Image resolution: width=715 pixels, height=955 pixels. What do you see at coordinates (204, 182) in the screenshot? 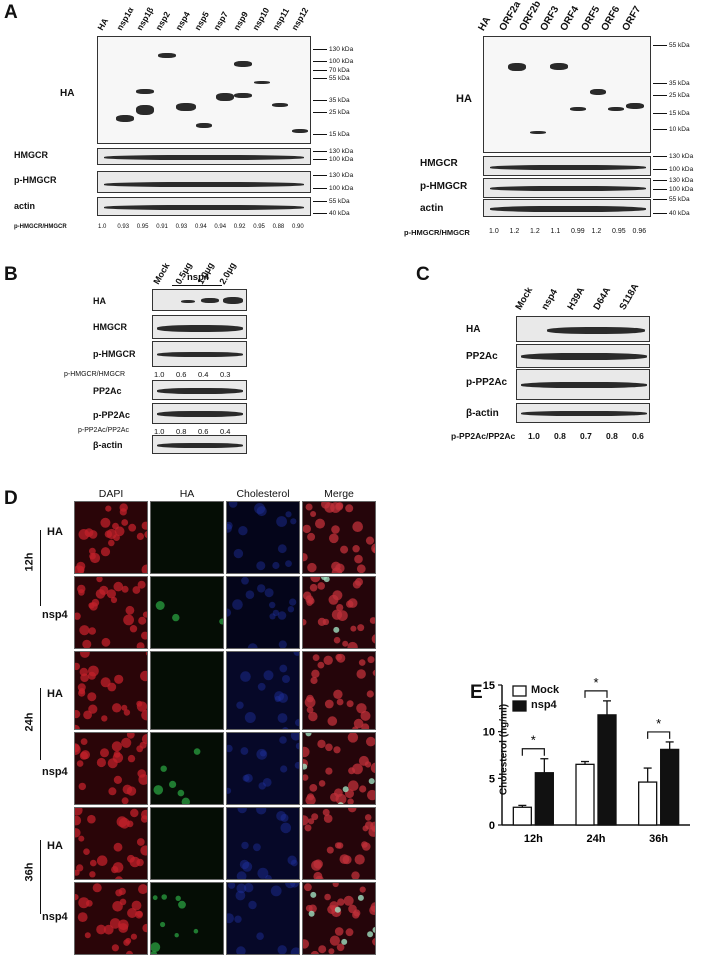
I see `blot-p-hmgcr-nsp` at bounding box center [204, 182].